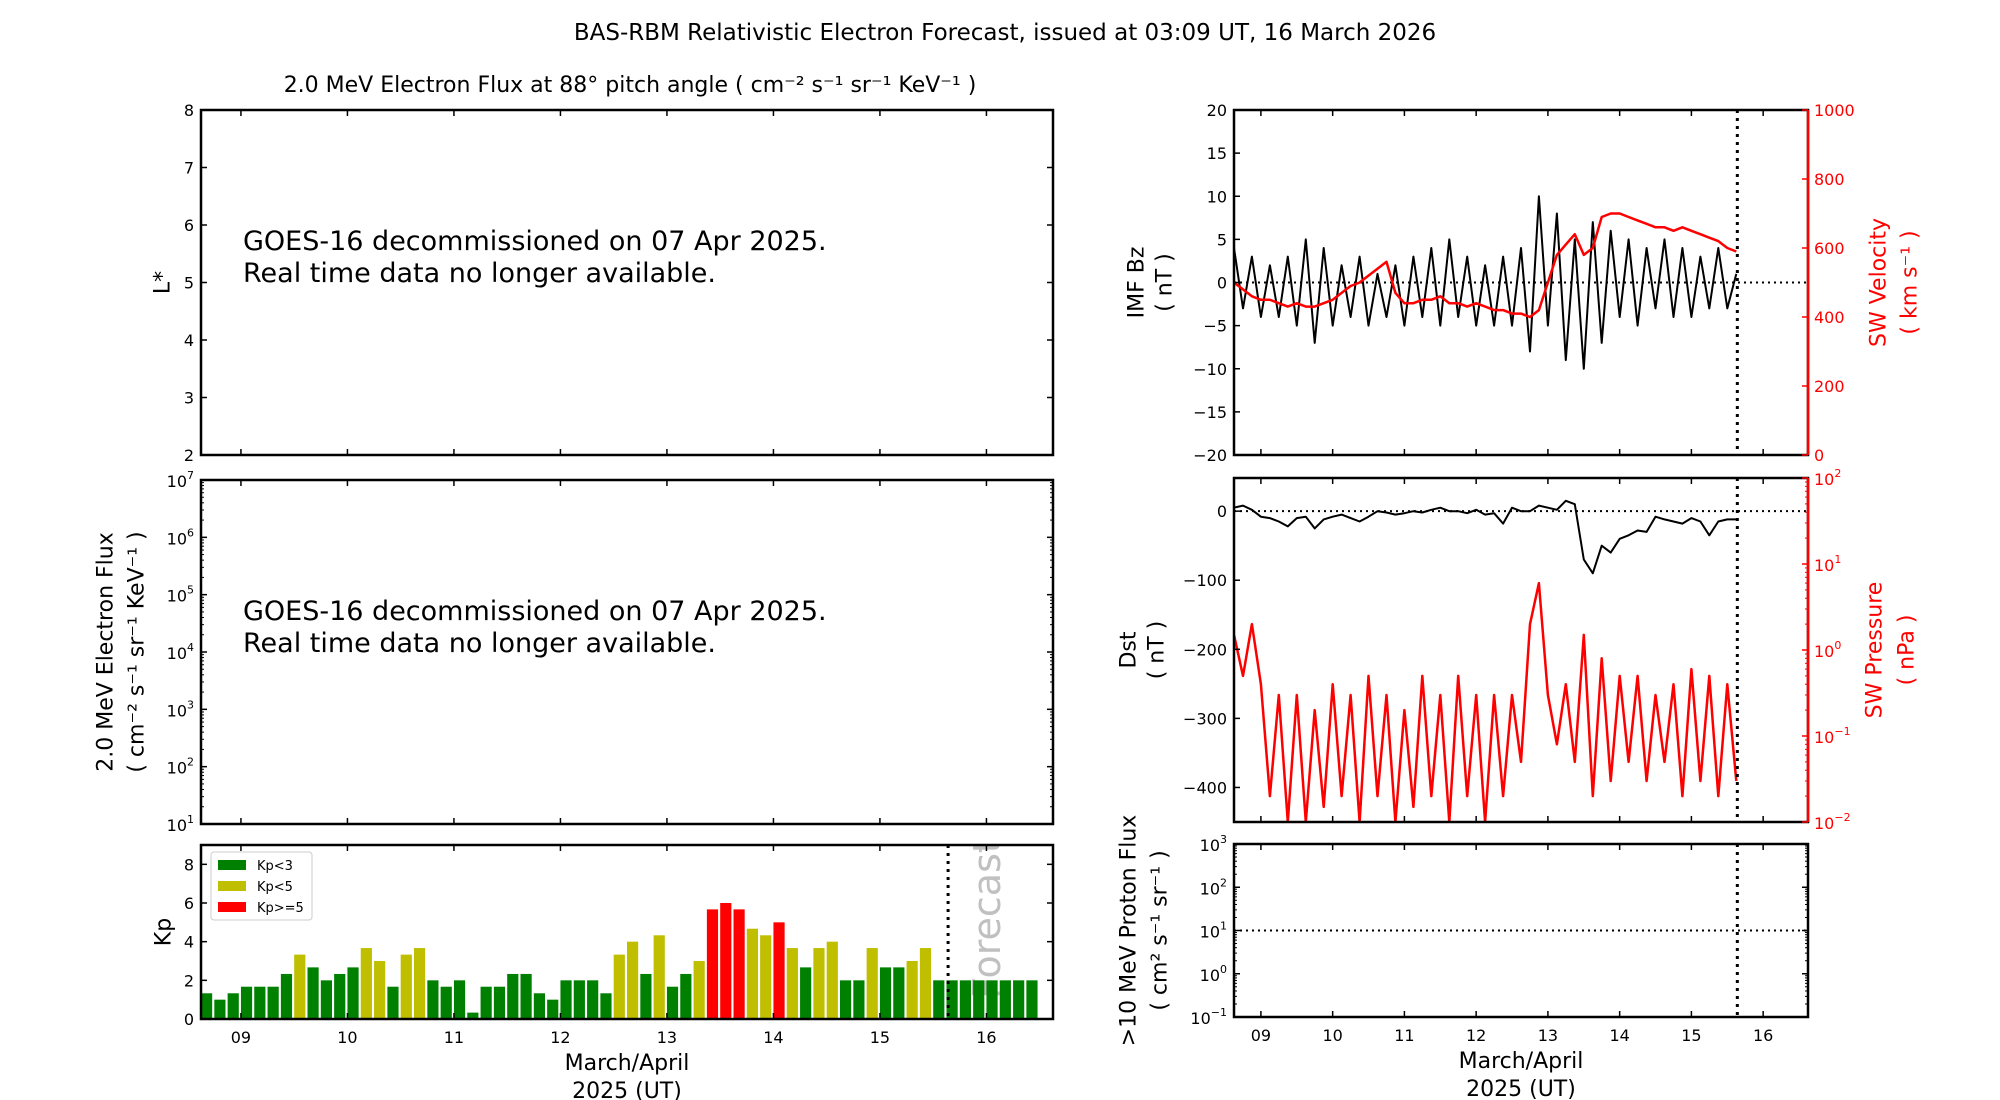 This screenshot has height=1100, width=2000. Describe the element at coordinates (1217, 196) in the screenshot. I see `y-tick-label: 10` at that location.